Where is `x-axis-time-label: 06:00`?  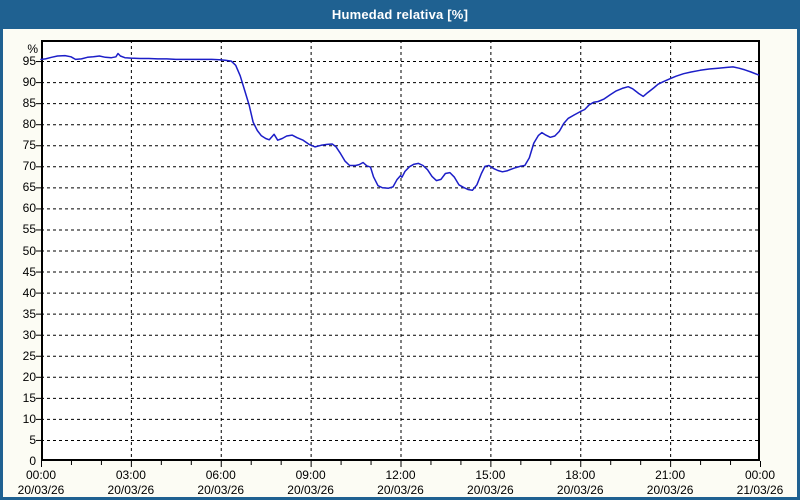
x-axis-time-label: 06:00 is located at coordinates (220, 475).